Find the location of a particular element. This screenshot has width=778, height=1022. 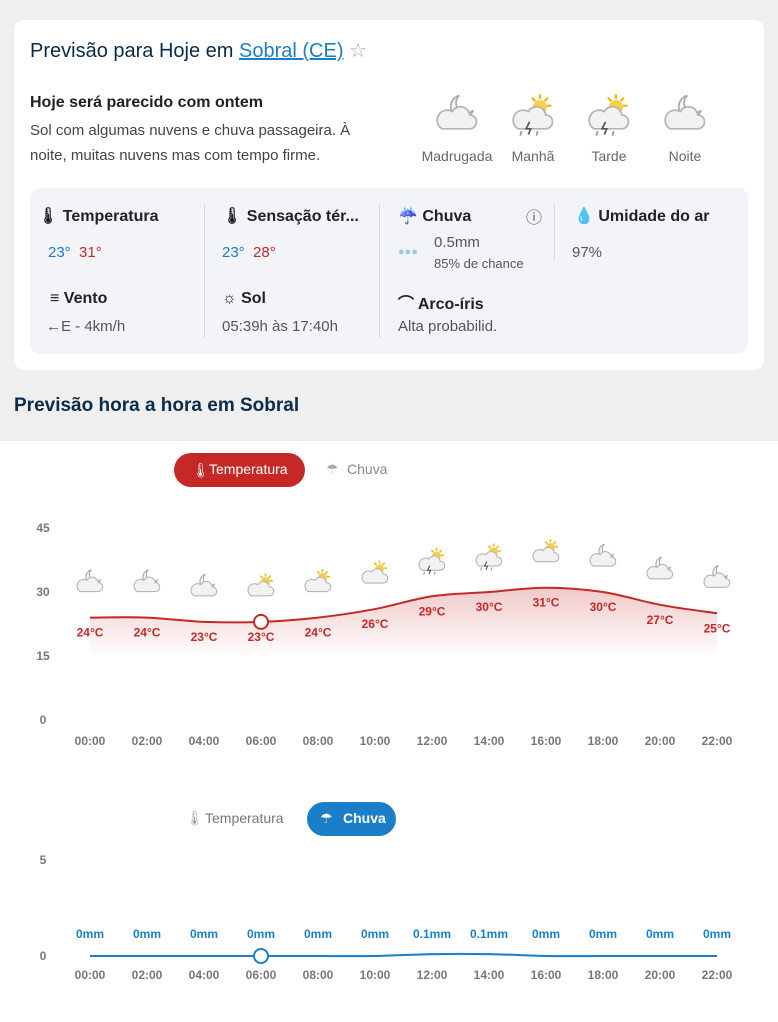

detail-label: Chuva is located at coordinates (447, 216).